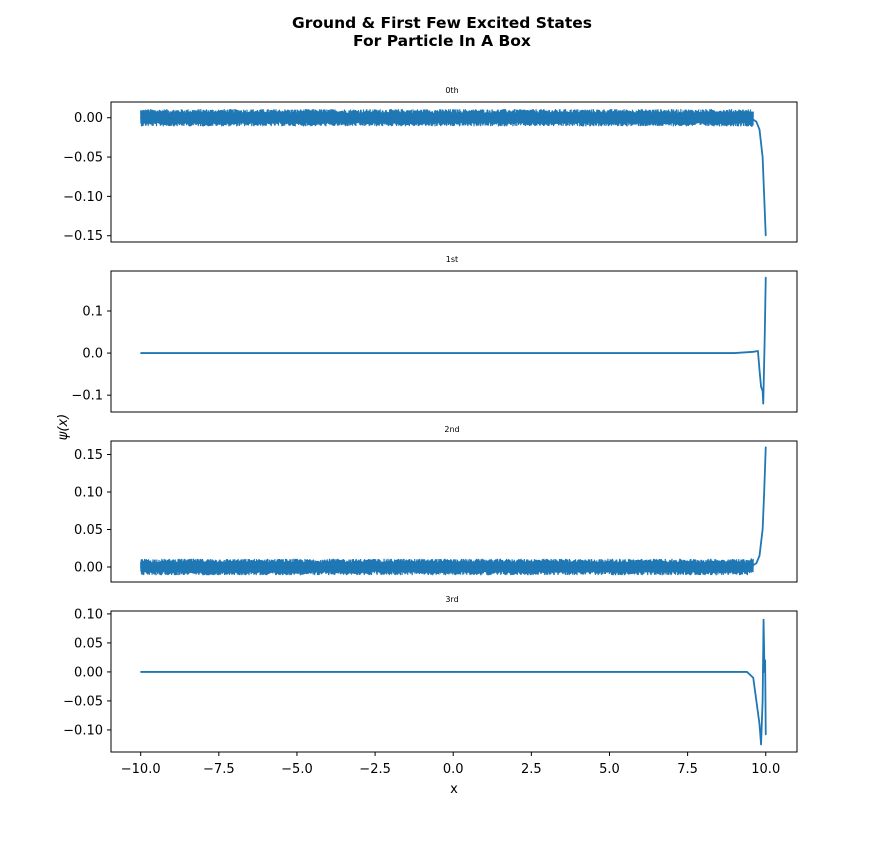 This screenshot has height=846, width=885. What do you see at coordinates (442, 41) in the screenshot?
I see `figure-title-line2: For Particle In A Box` at bounding box center [442, 41].